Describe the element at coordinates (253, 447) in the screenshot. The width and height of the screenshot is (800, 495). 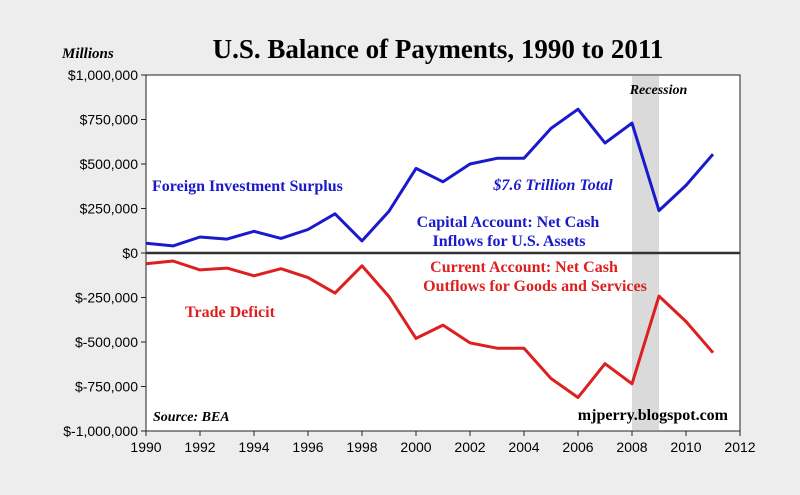
I see `x-tick-label: 1994` at that location.